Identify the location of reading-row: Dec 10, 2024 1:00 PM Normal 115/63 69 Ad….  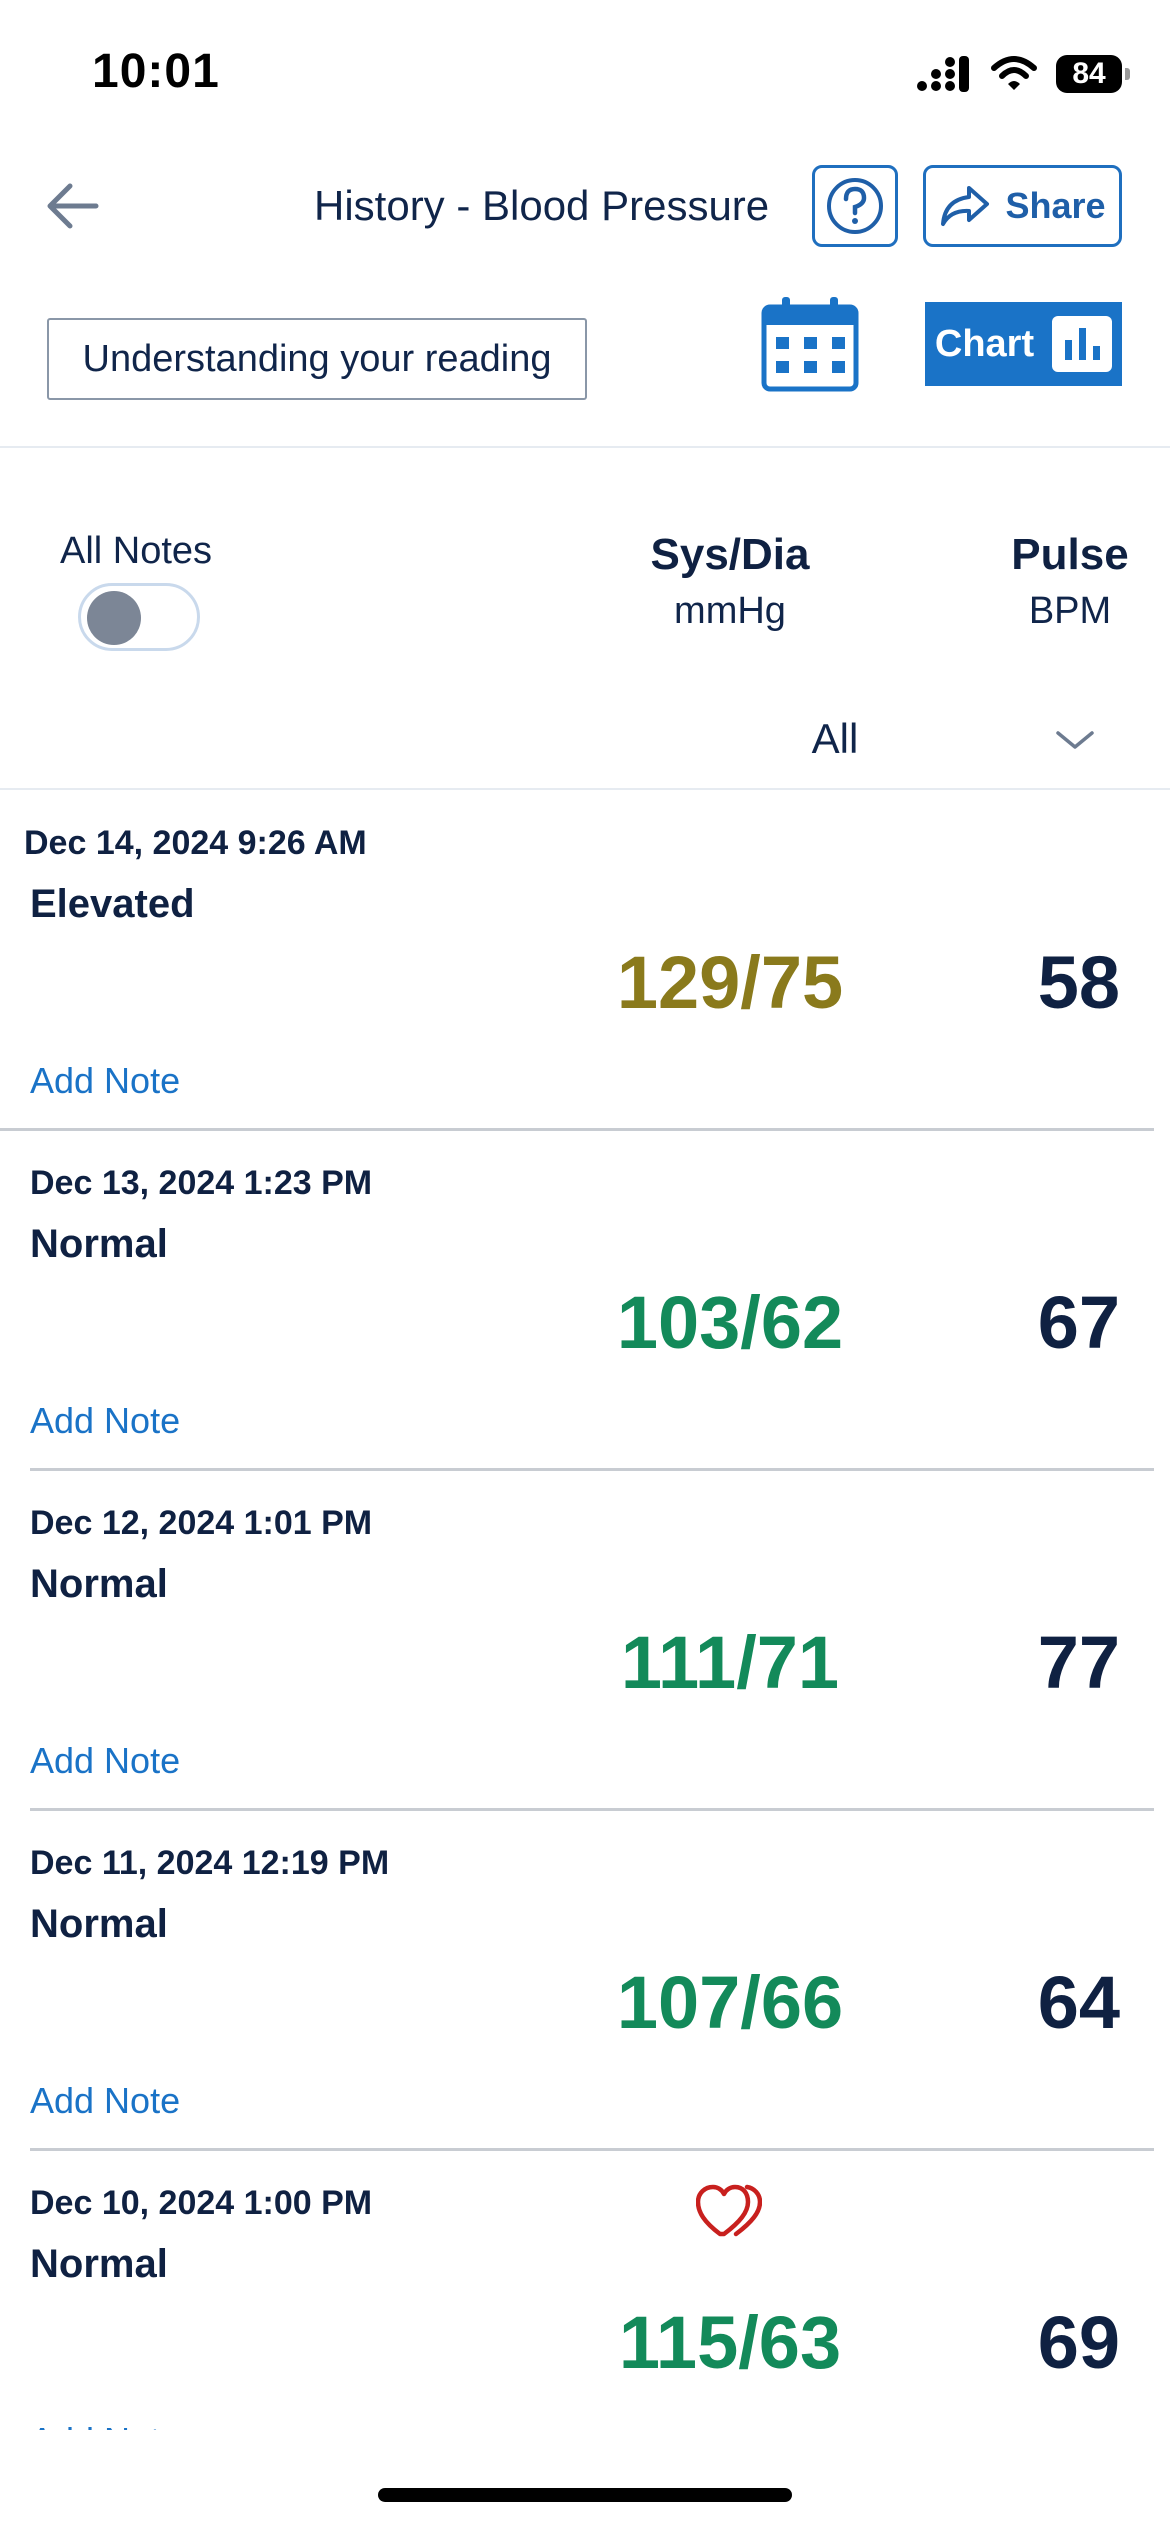
(585, 2290).